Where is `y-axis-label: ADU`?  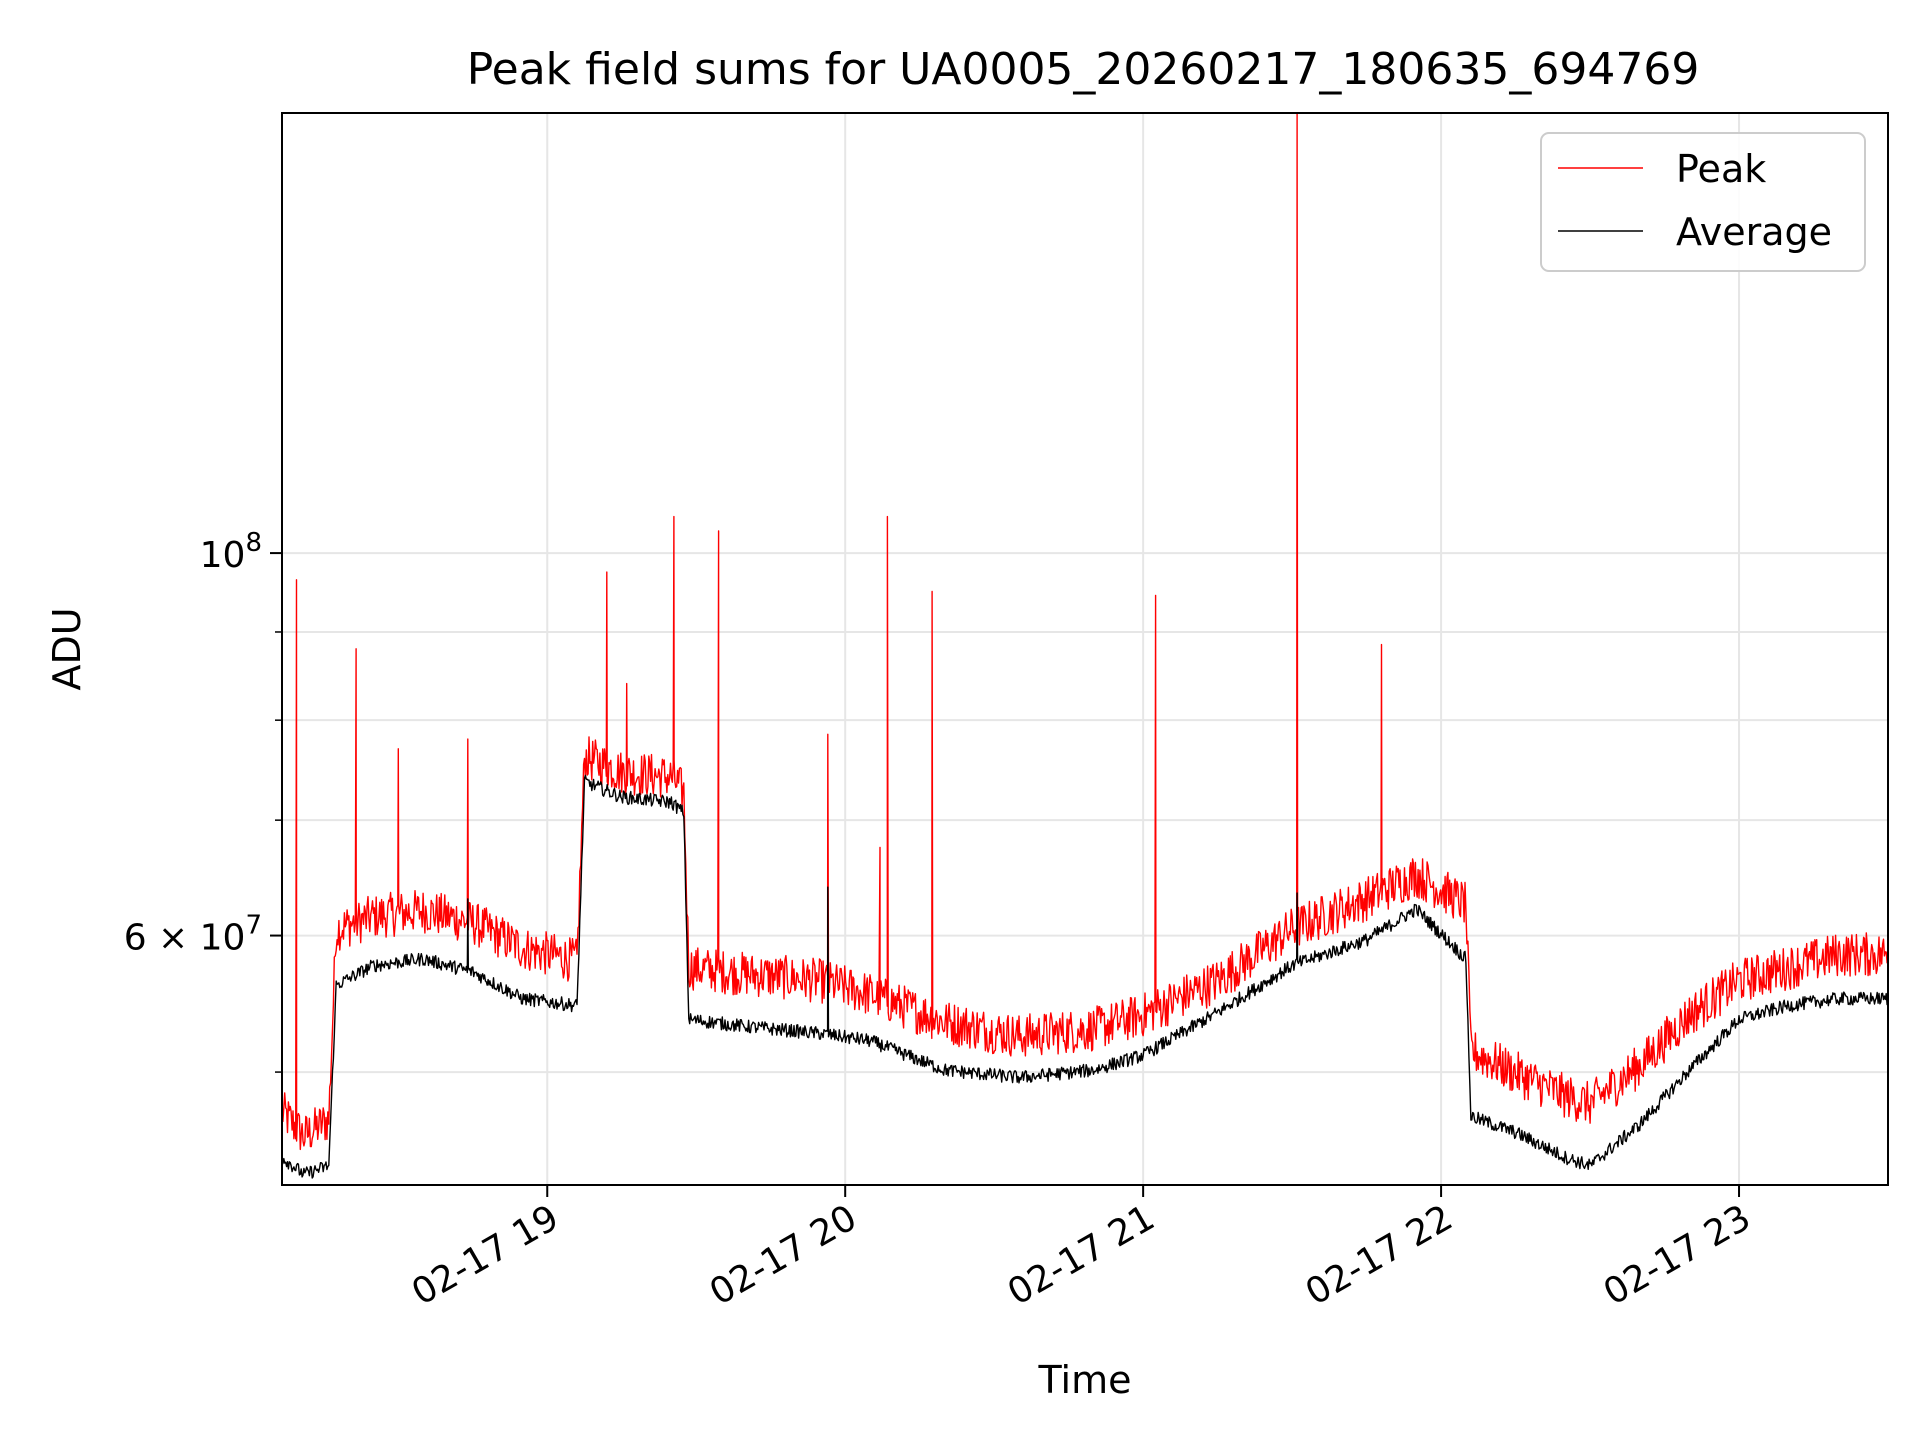 y-axis-label: ADU is located at coordinates (67, 648).